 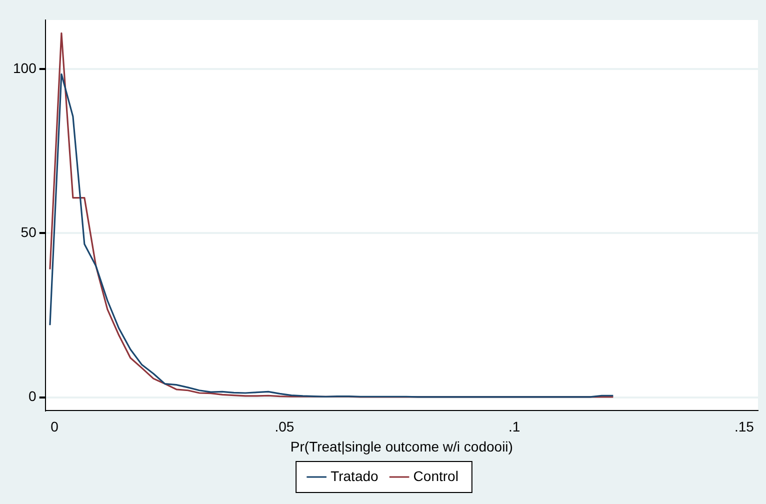 What do you see at coordinates (354, 476) in the screenshot?
I see `legend-label: Tratado` at bounding box center [354, 476].